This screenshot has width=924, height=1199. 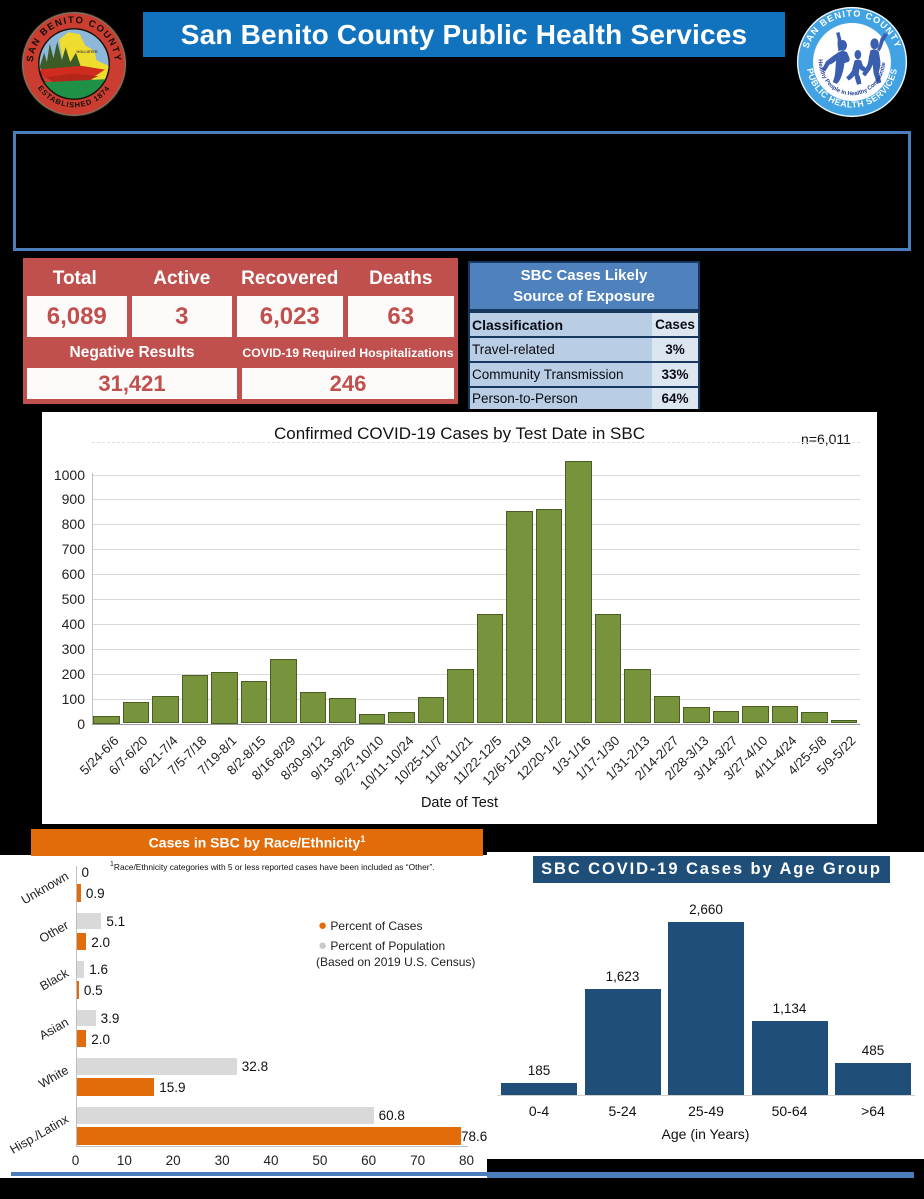 What do you see at coordinates (87, 52) in the screenshot?
I see `svg-text: HOLLISTER` at bounding box center [87, 52].